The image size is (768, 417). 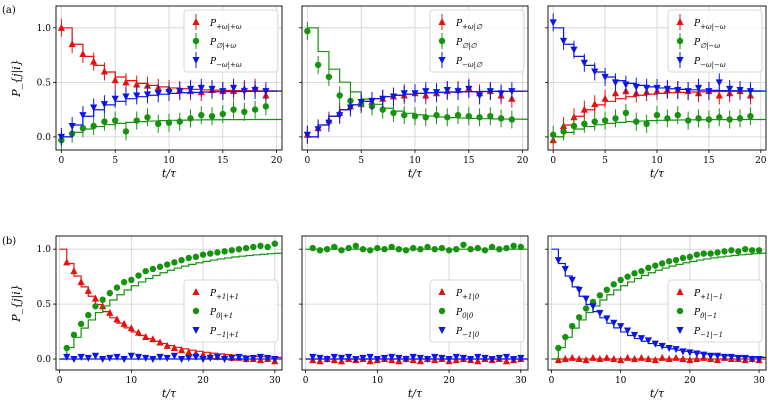 What do you see at coordinates (224, 295) in the screenshot?
I see `legend-label: P+1|+1` at bounding box center [224, 295].